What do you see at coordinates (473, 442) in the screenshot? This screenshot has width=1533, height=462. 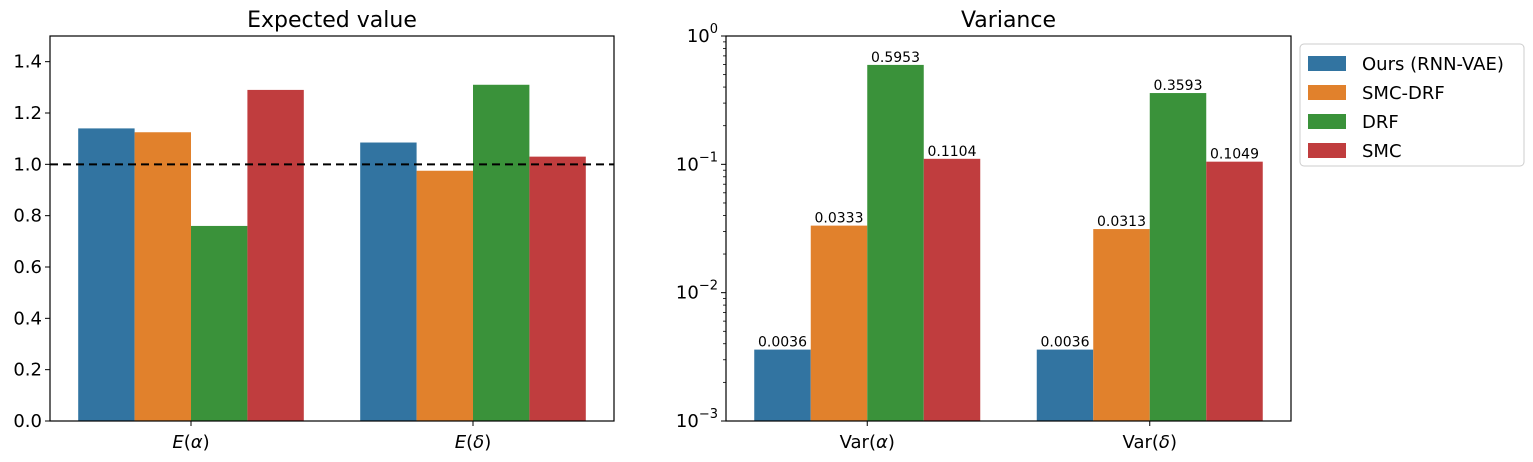 I see `x-tick-label: E(δ)` at bounding box center [473, 442].